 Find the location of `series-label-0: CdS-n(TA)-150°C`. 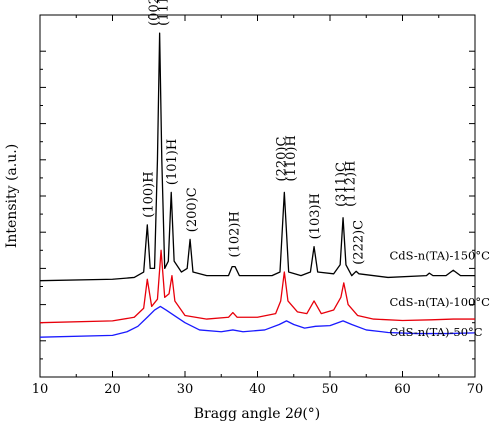

series-label-0: CdS-n(TA)-150°C is located at coordinates (439, 255).